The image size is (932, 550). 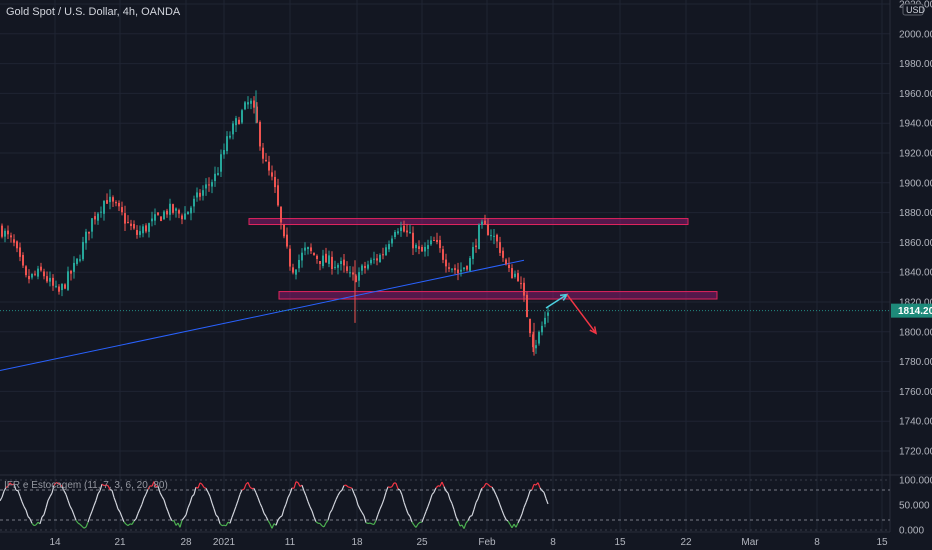 I want to click on indicator-tick-label: 0.000, so click(x=911, y=531).